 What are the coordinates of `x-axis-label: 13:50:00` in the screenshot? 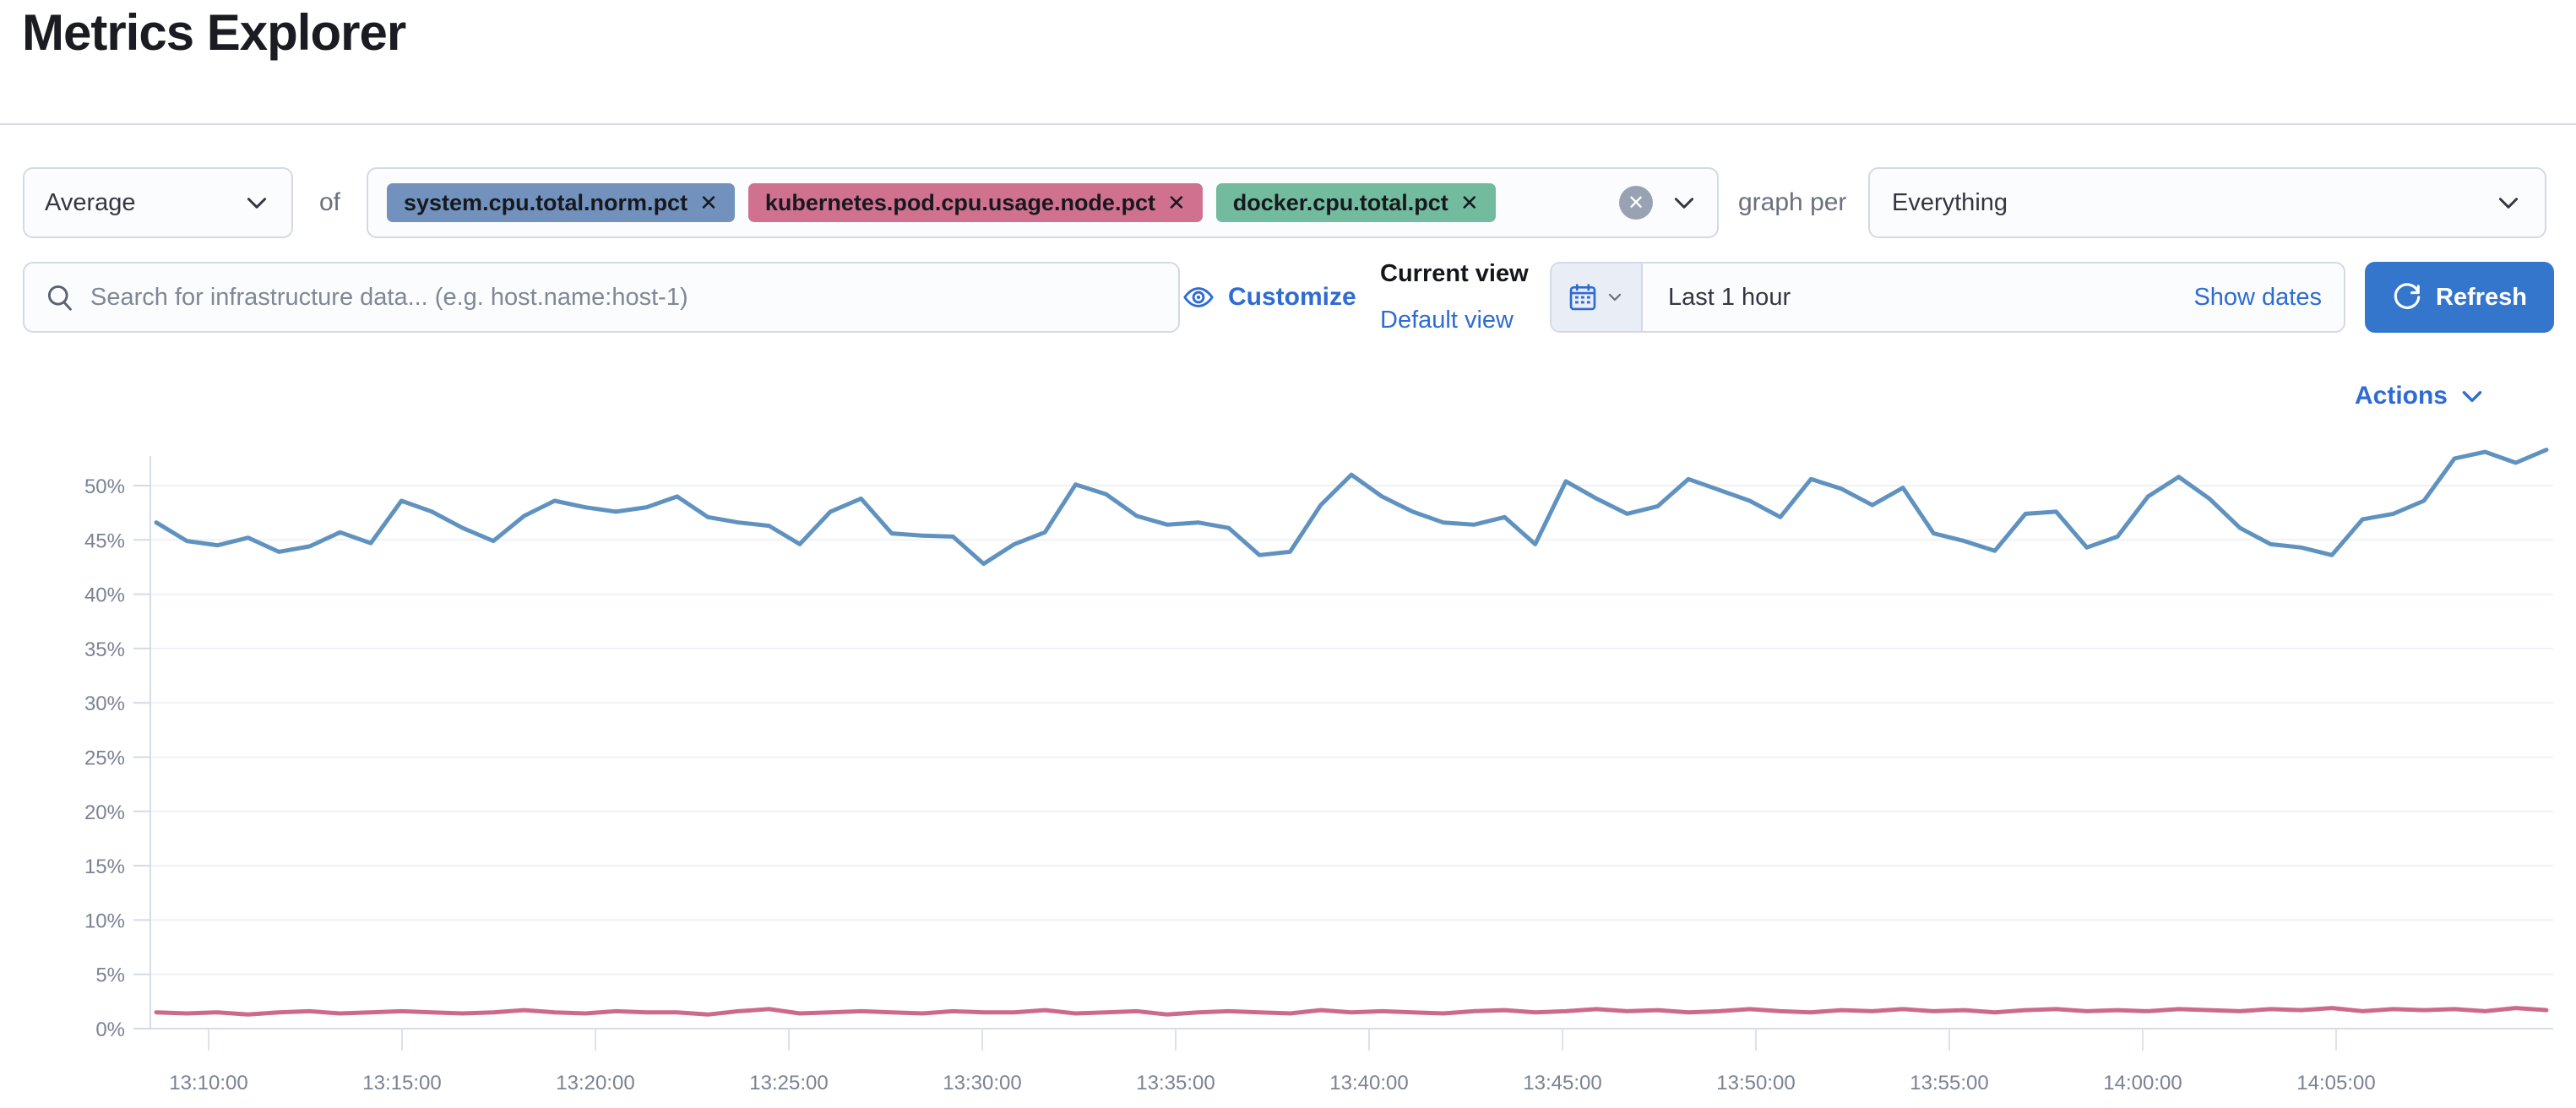 It's located at (1755, 1083).